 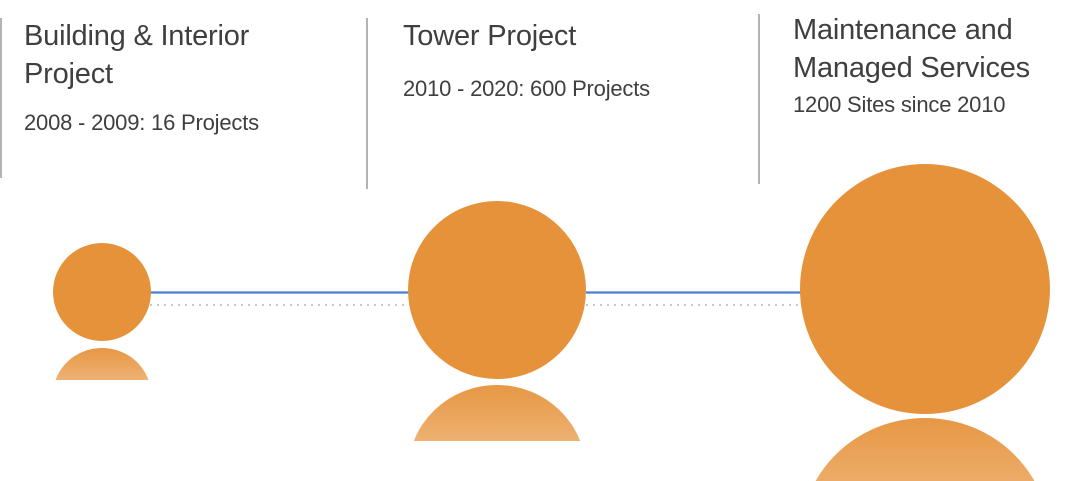 What do you see at coordinates (925, 449) in the screenshot?
I see `stage-3-reflection` at bounding box center [925, 449].